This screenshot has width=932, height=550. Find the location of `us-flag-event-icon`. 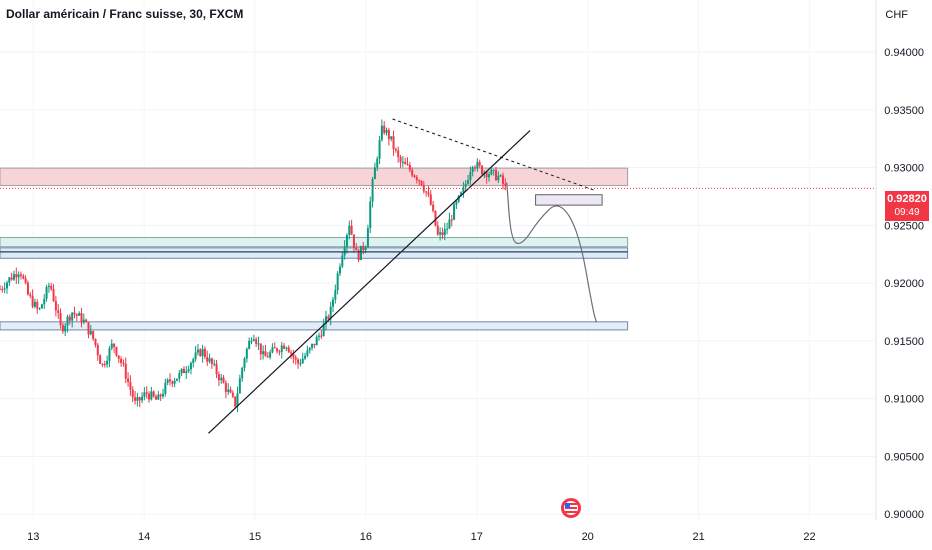

us-flag-event-icon is located at coordinates (571, 508).